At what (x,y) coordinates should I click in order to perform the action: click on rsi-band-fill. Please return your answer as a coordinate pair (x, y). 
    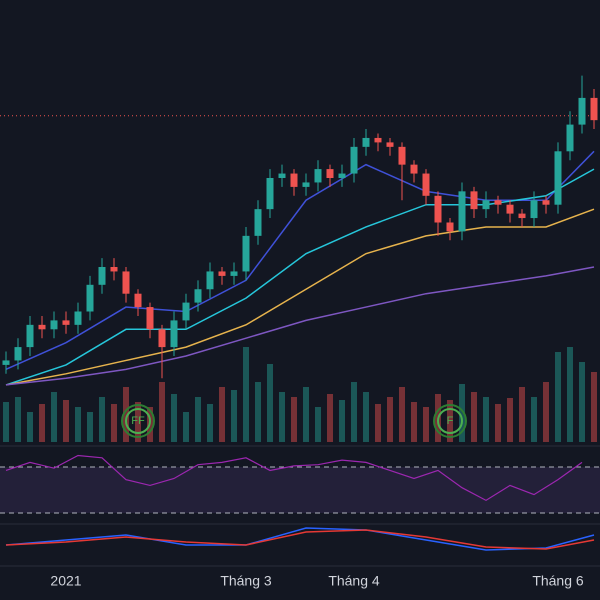
    Looking at the image, I should click on (300, 490).